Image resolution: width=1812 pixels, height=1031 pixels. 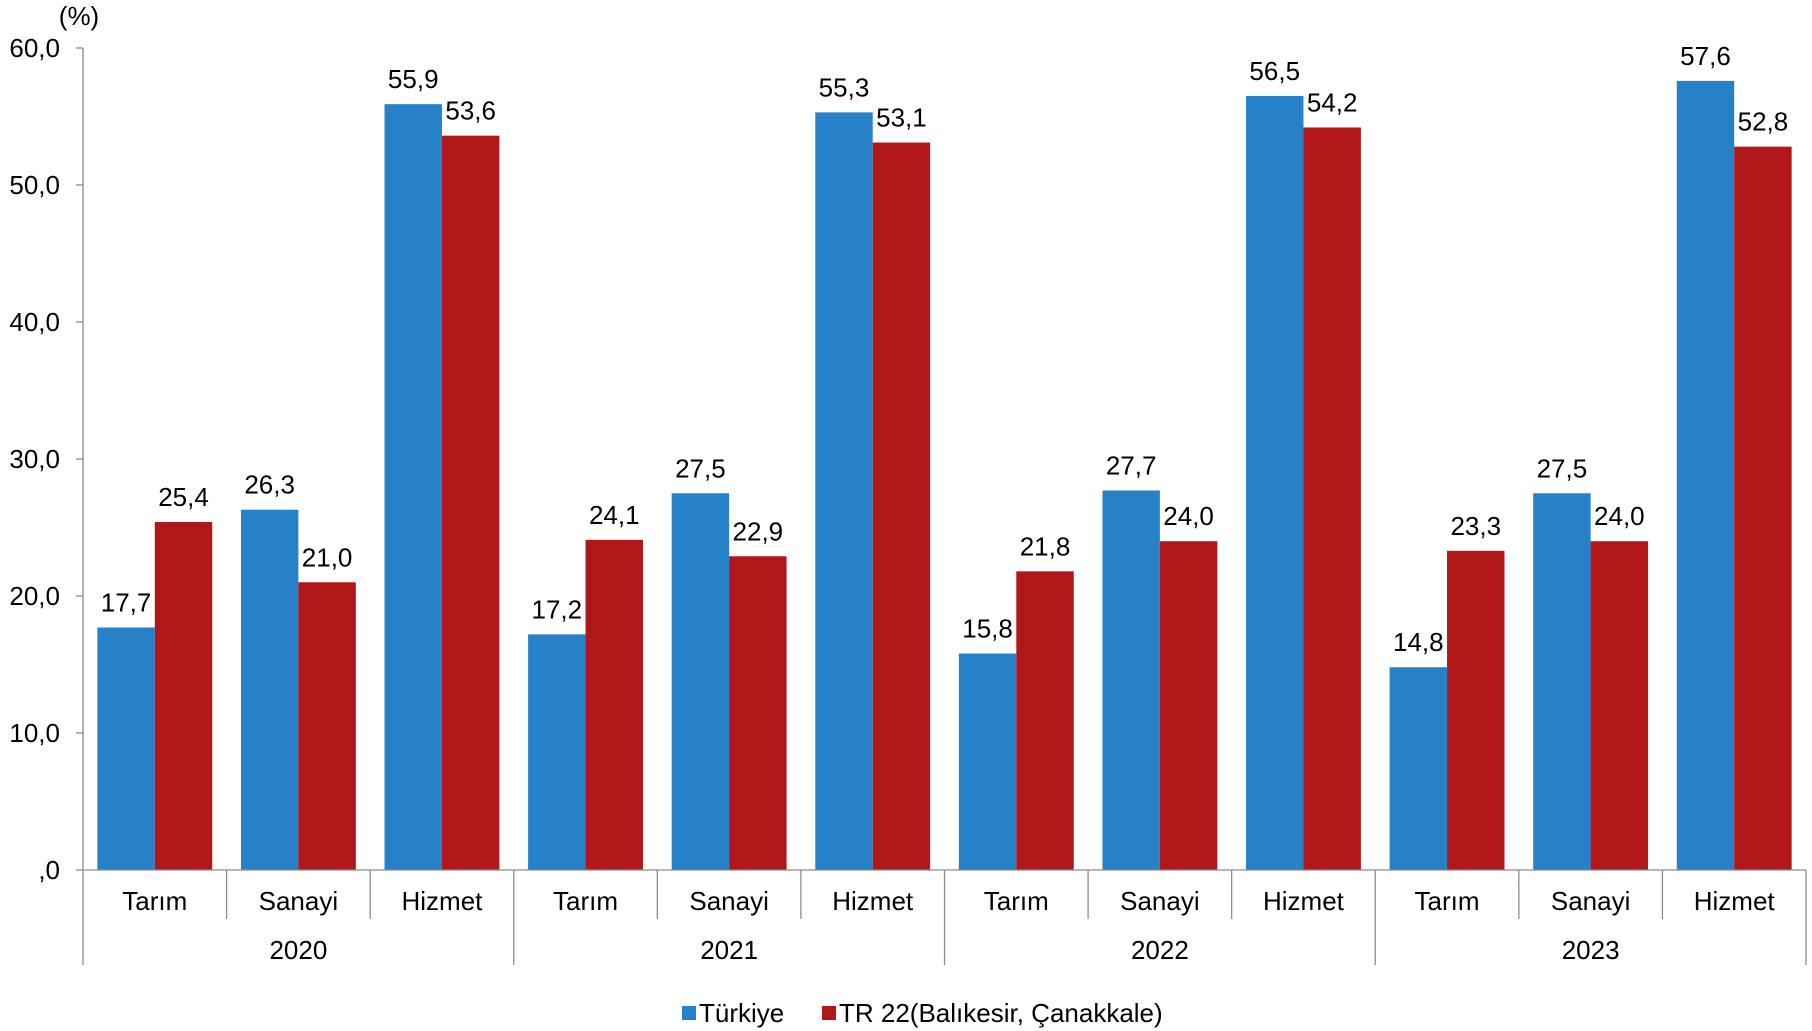 I want to click on data-label: 22,9, so click(x=758, y=531).